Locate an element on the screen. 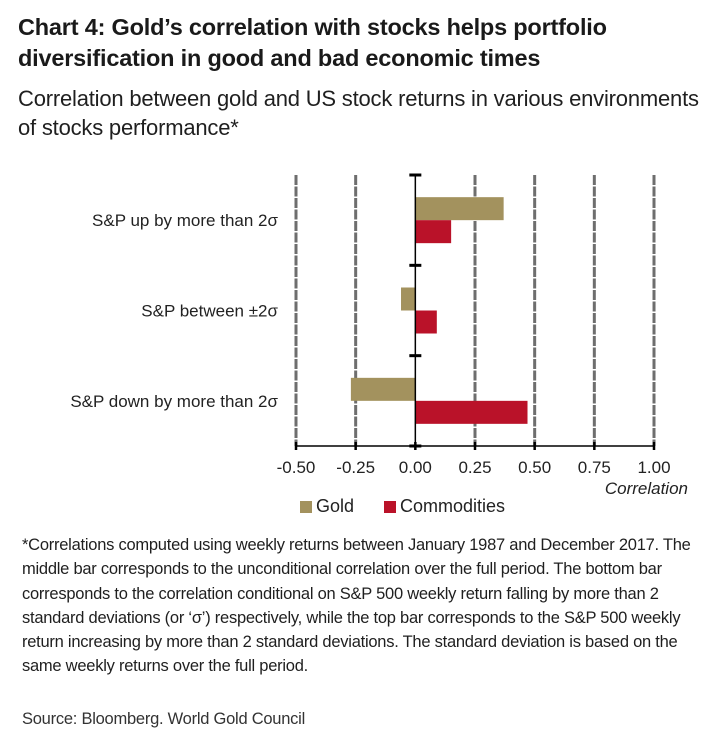 The height and width of the screenshot is (748, 714). legend-label-gold: Gold is located at coordinates (335, 506).